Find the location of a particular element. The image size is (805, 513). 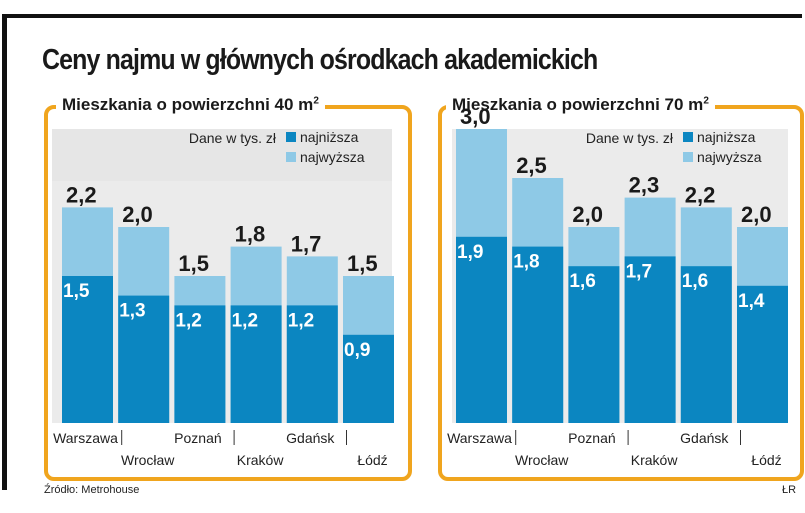

corner-bar-left is located at coordinates (4, 252).